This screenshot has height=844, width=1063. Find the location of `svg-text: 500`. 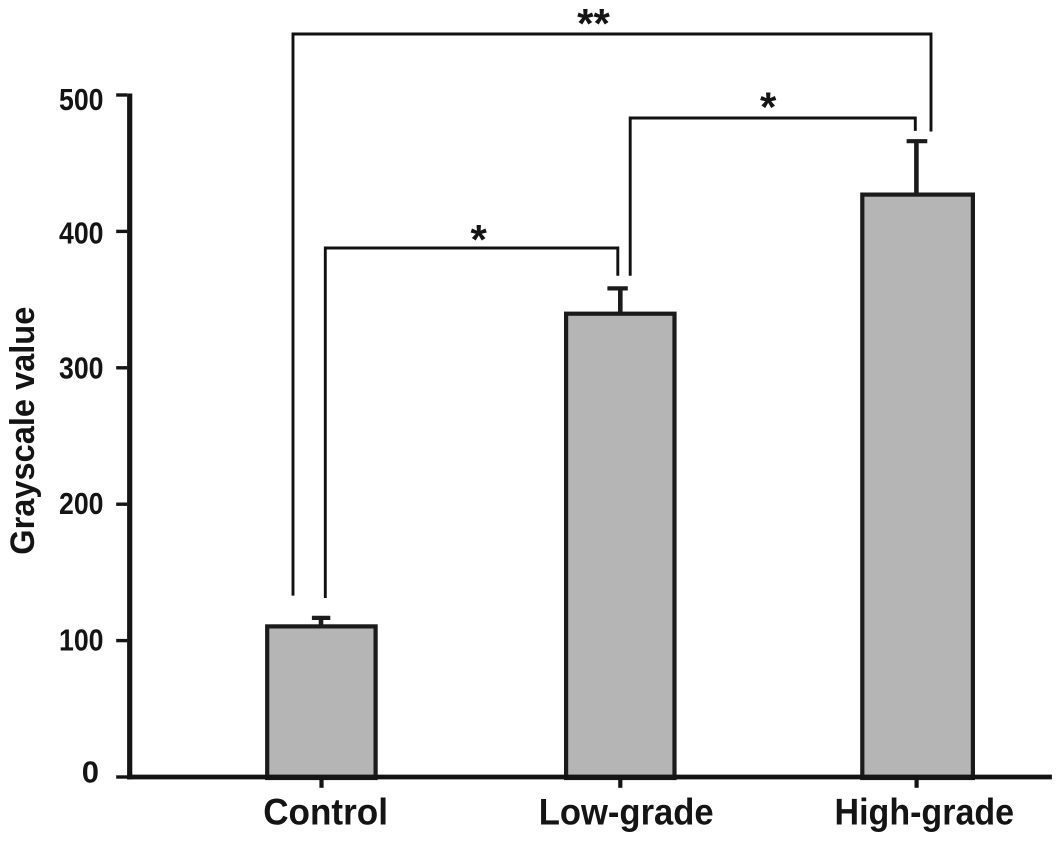

svg-text: 500 is located at coordinates (81, 99).